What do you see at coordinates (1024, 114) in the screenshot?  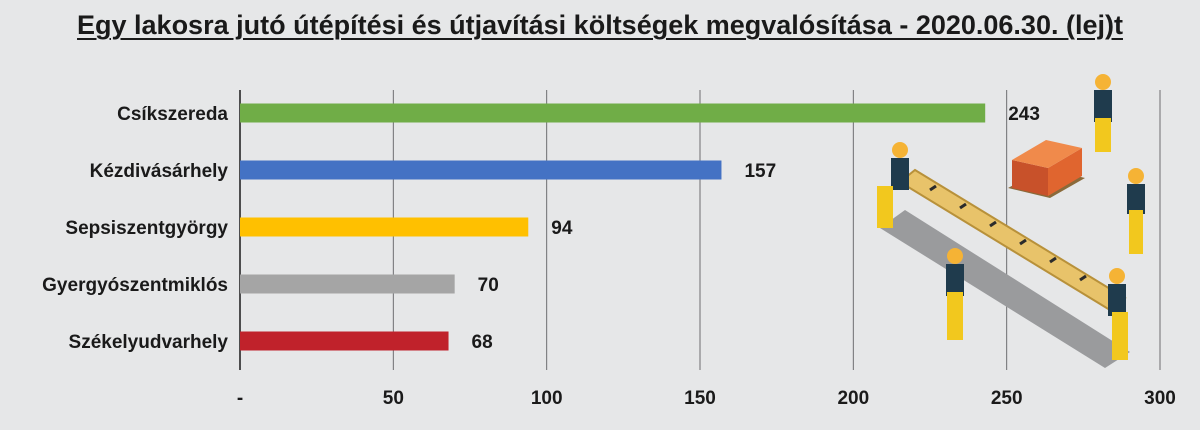 I see `value-label: 243` at bounding box center [1024, 114].